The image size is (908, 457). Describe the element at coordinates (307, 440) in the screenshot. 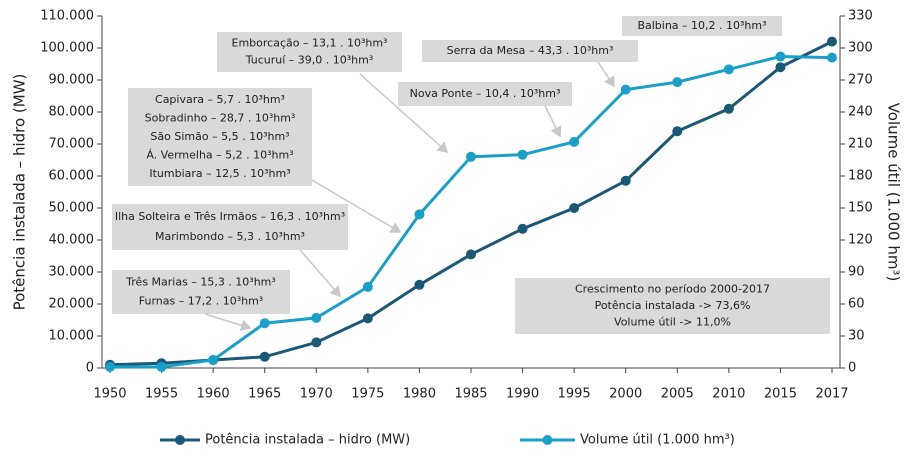

I see `legend-label: Potência instalada – hidro (MW)` at that location.